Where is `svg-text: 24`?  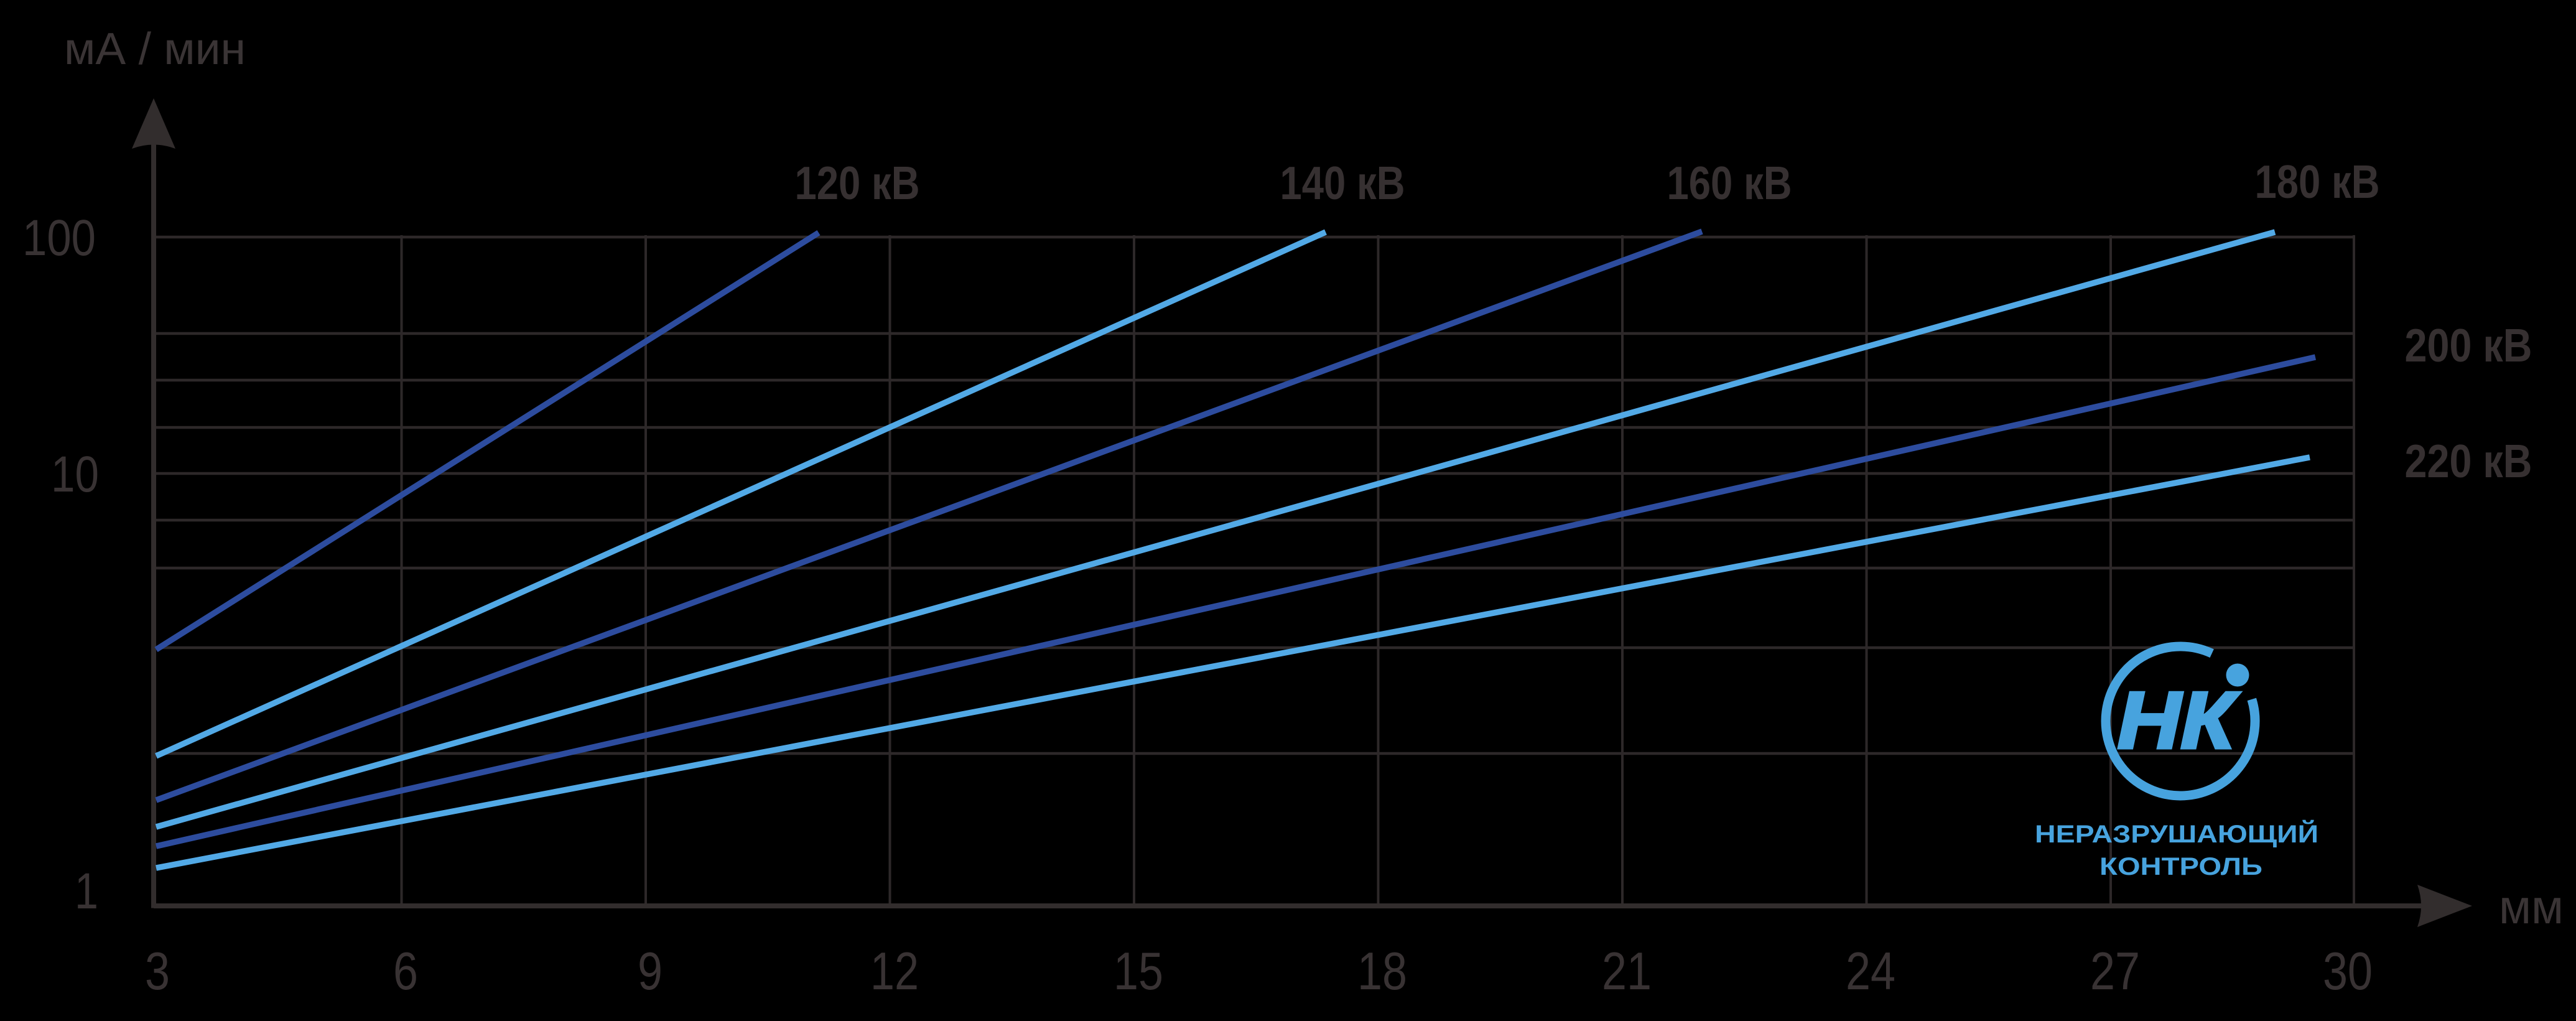
svg-text: 24 is located at coordinates (1870, 971).